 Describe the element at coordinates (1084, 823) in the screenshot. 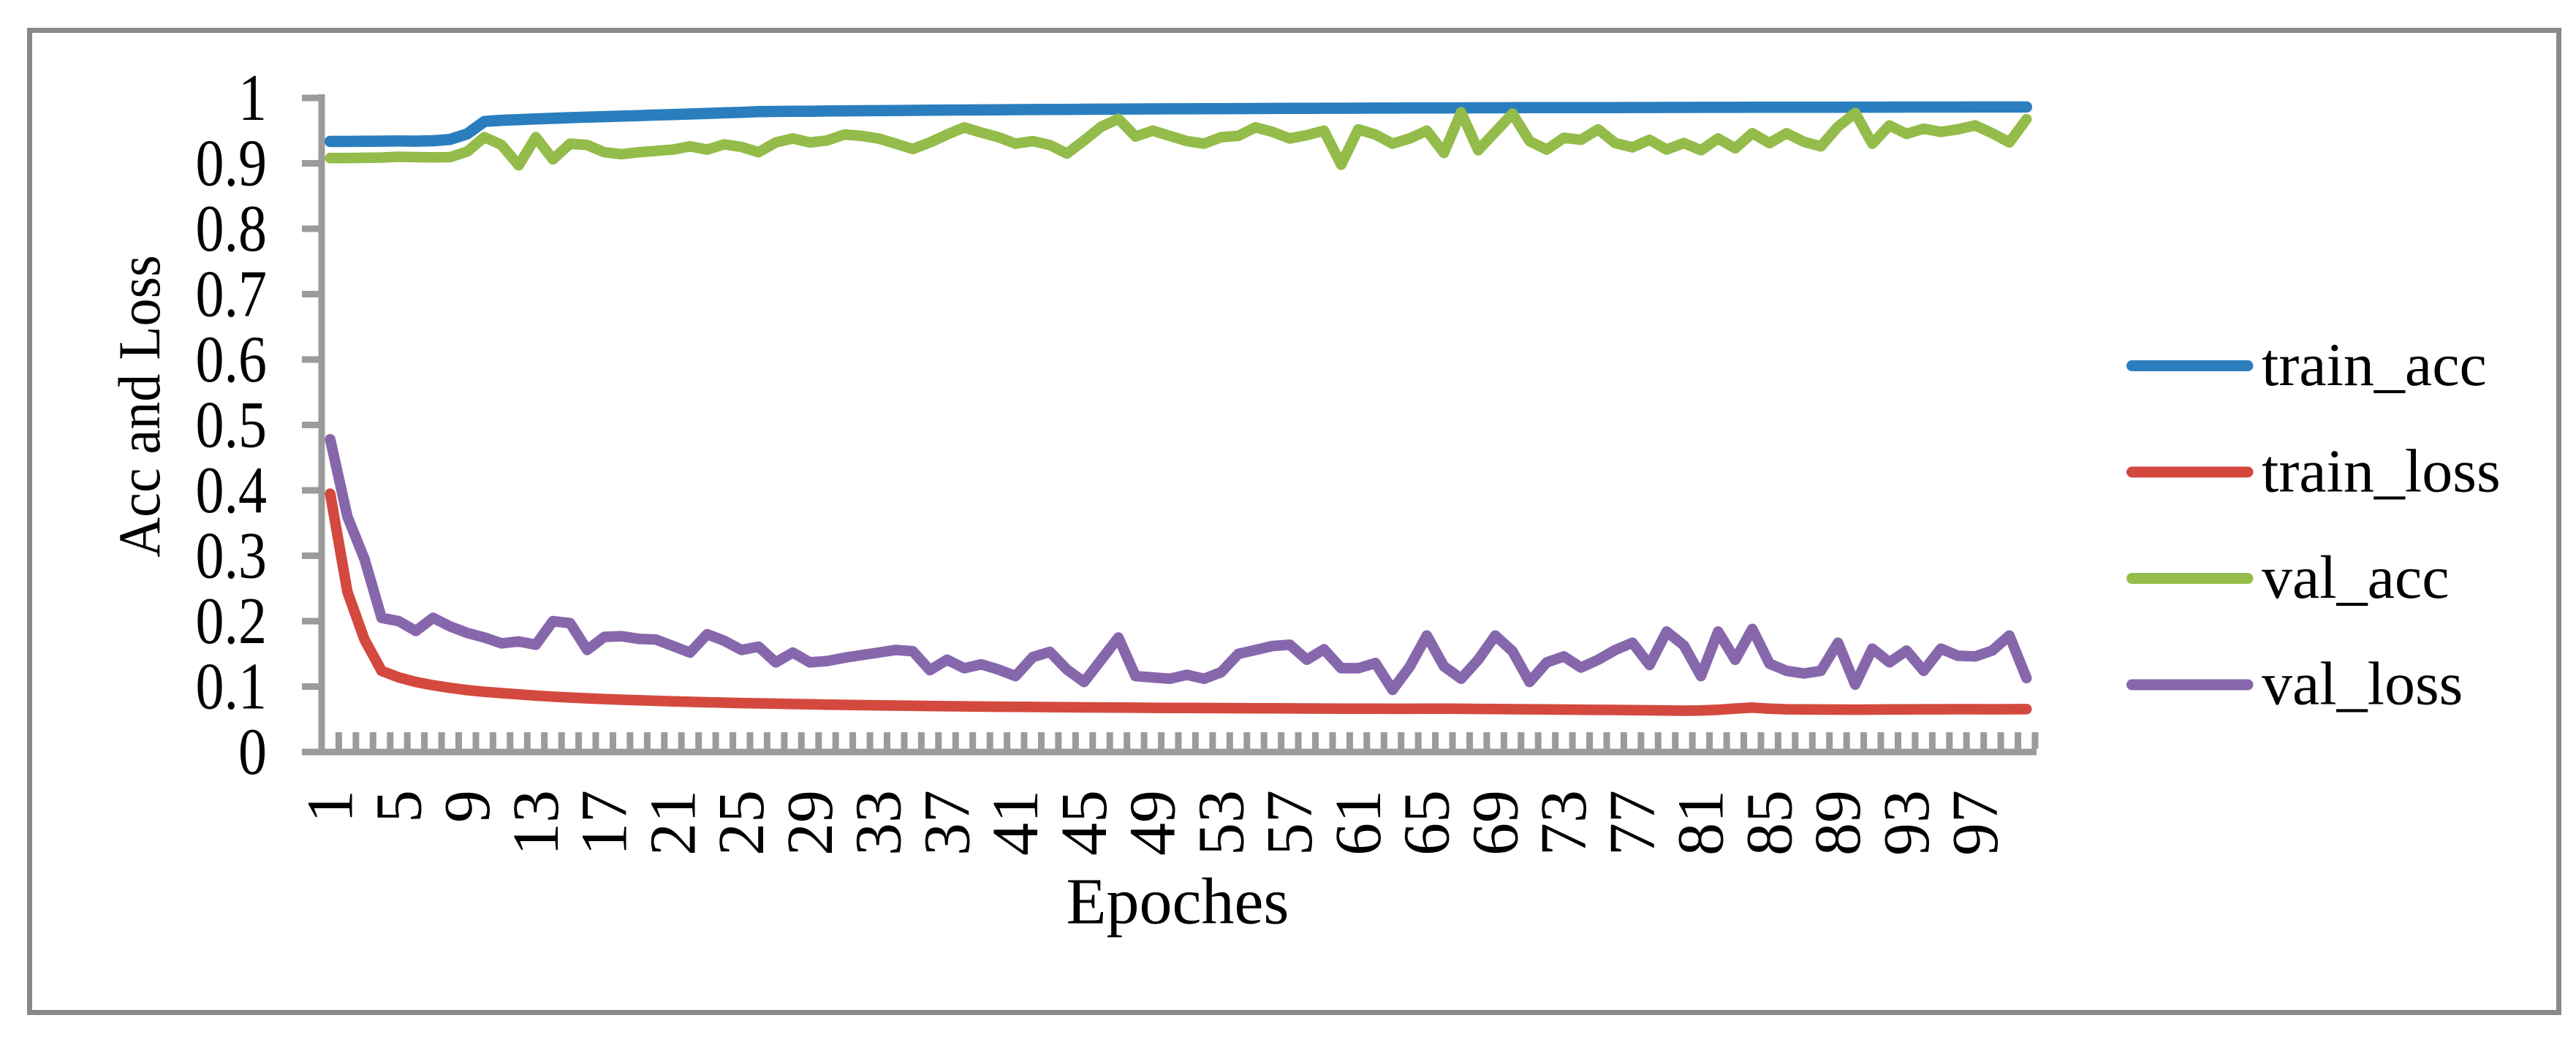

I see `svg-text: 45` at that location.